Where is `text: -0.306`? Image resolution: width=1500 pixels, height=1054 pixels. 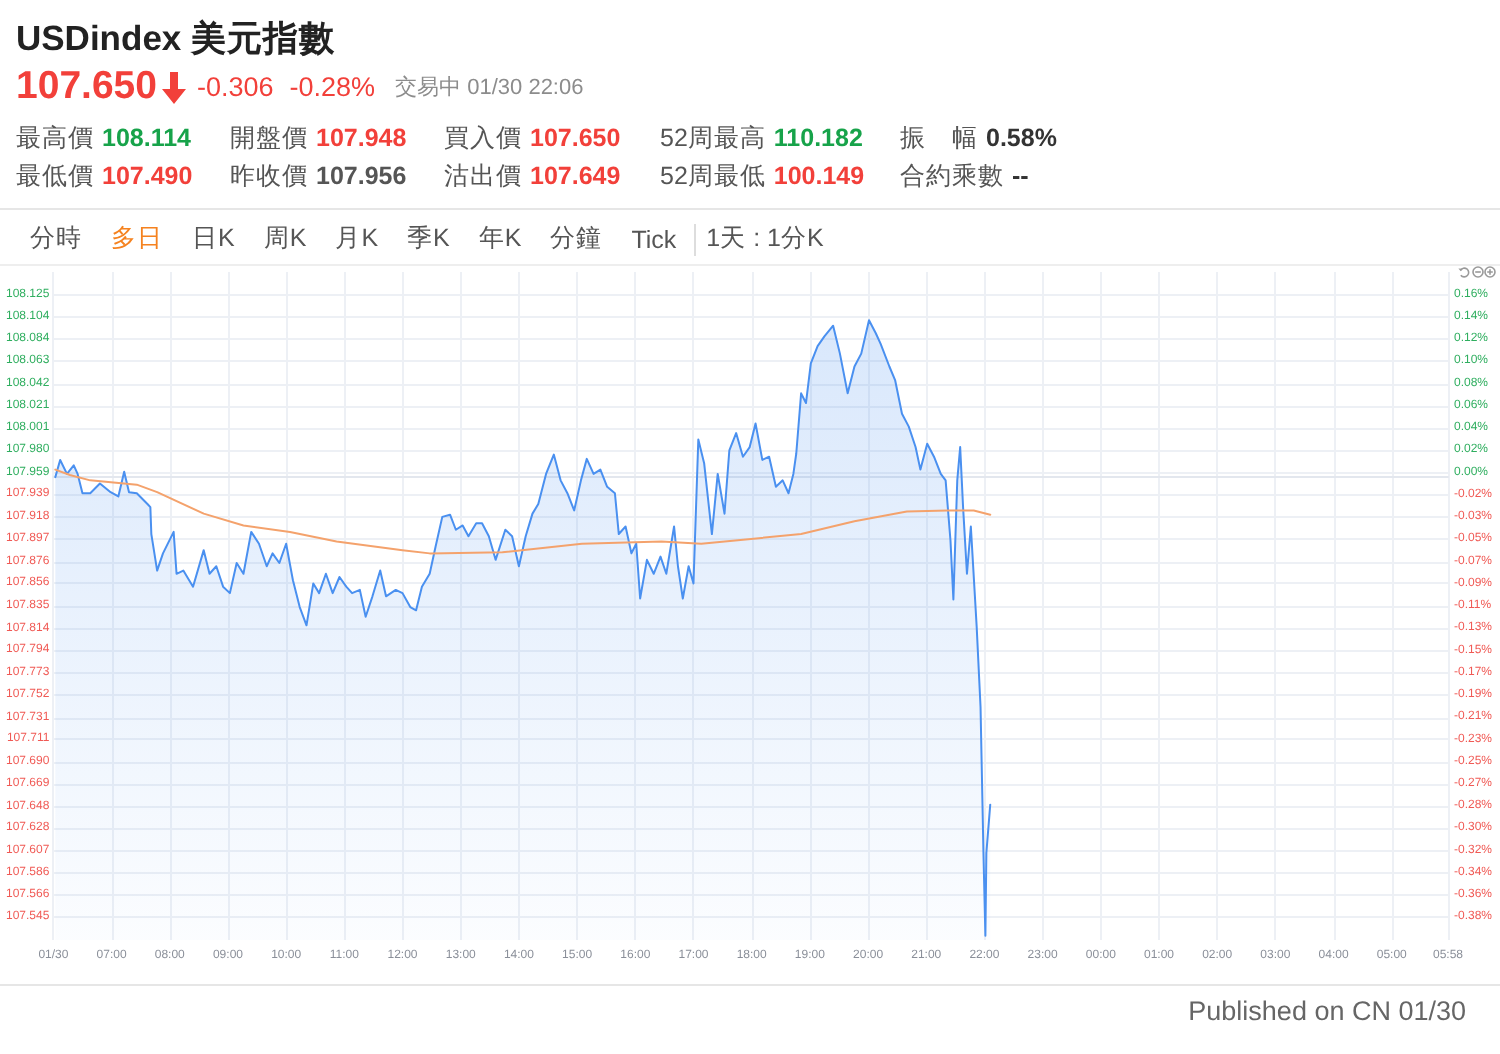
text: -0.306 is located at coordinates (235, 87).